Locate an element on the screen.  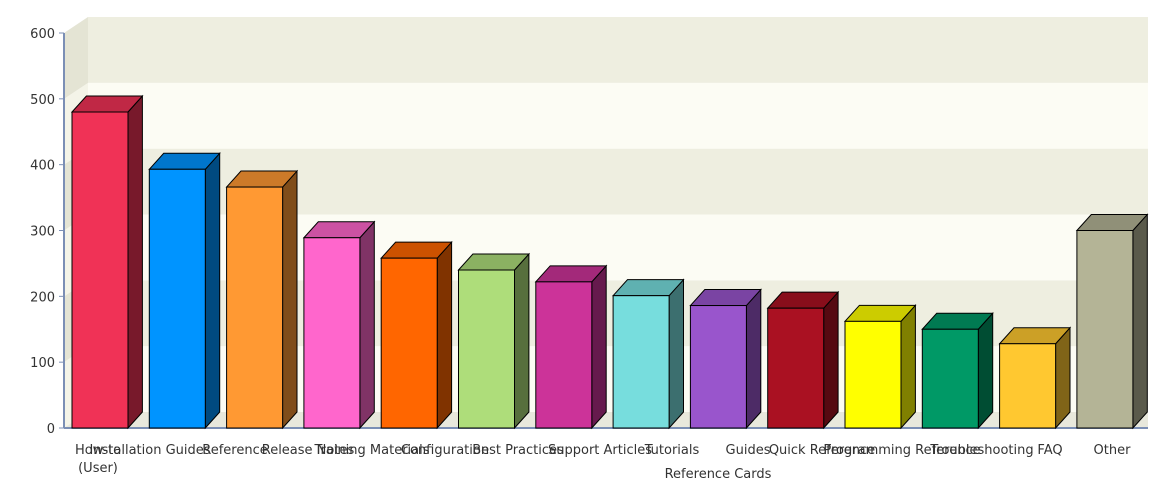
x-axis-title: Reference Cards is located at coordinates (718, 474).